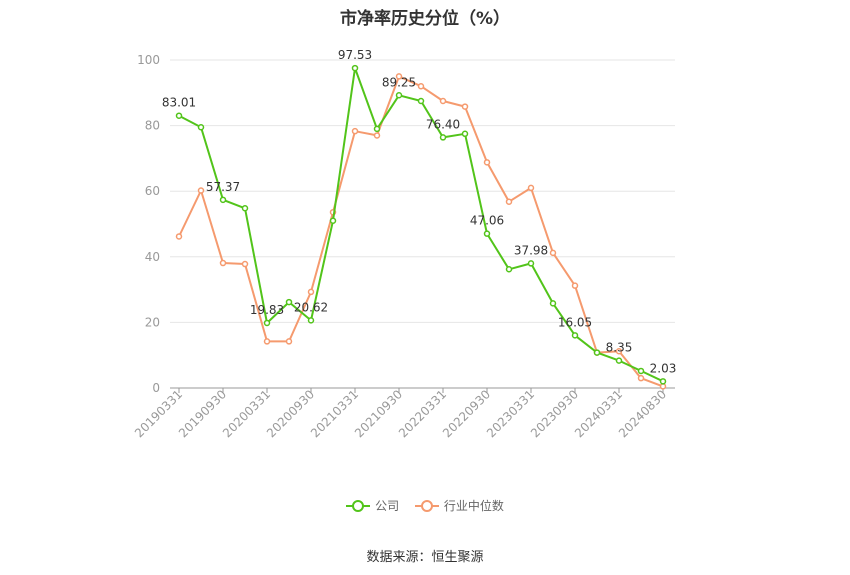  I want to click on data-label: 16.05, so click(575, 322).